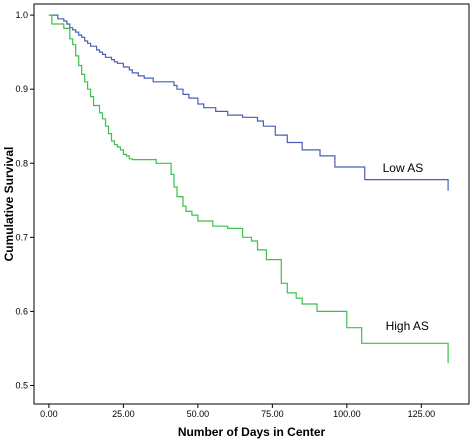  What do you see at coordinates (403, 168) in the screenshot?
I see `series-label-low-as: Low AS` at bounding box center [403, 168].